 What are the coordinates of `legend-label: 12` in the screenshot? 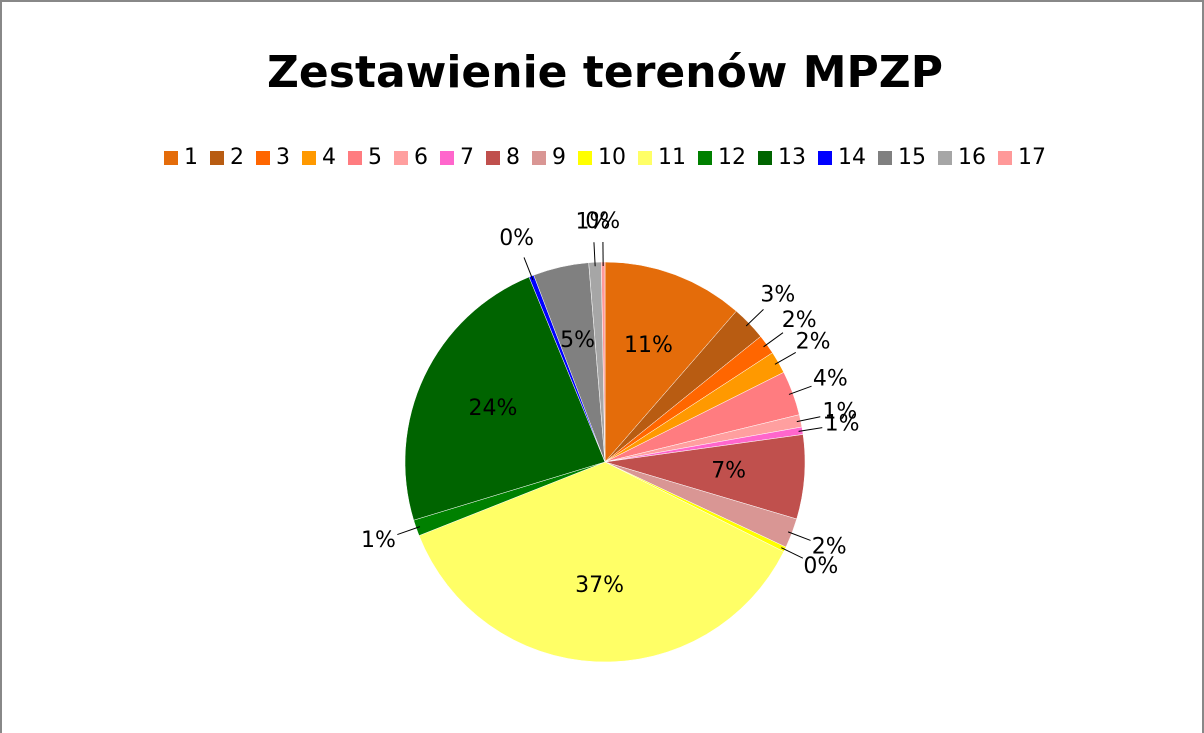 It's located at (732, 157).